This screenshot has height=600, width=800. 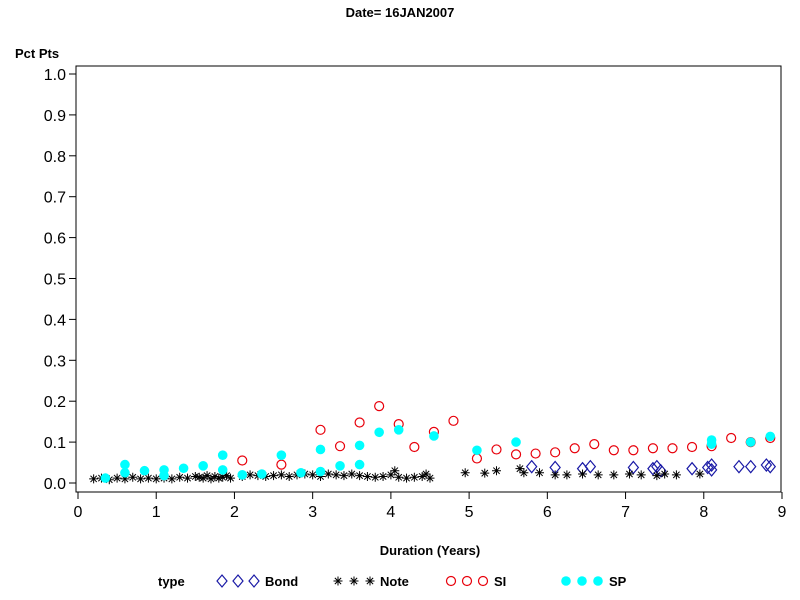 I want to click on legend: type Bond Note SI SP, so click(x=392, y=581).